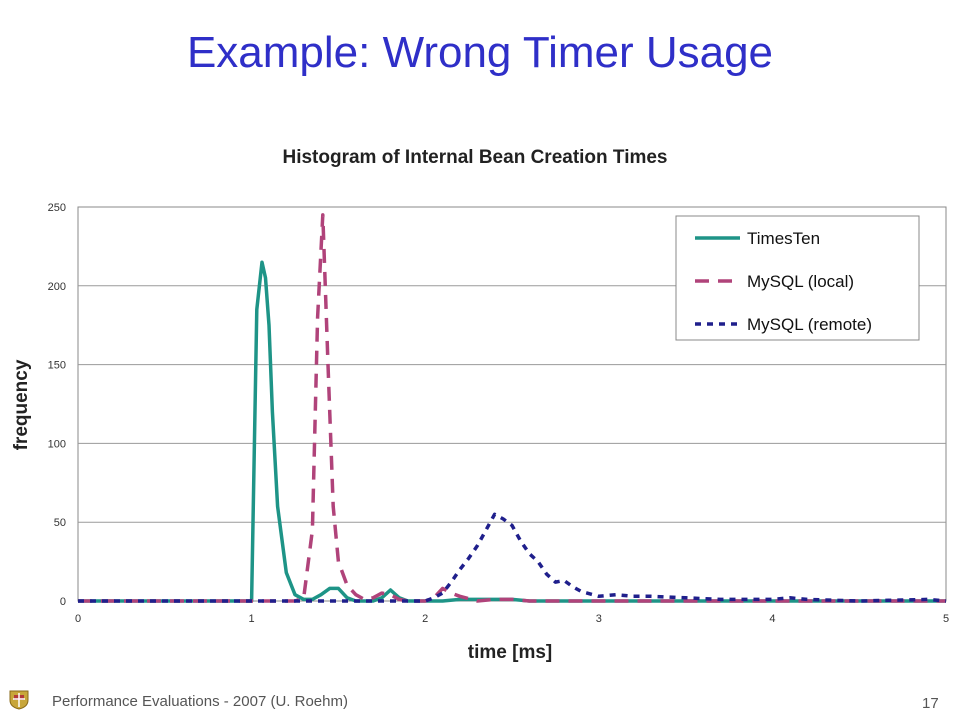  Describe the element at coordinates (57, 366) in the screenshot. I see `y-tick-label: 150` at that location.